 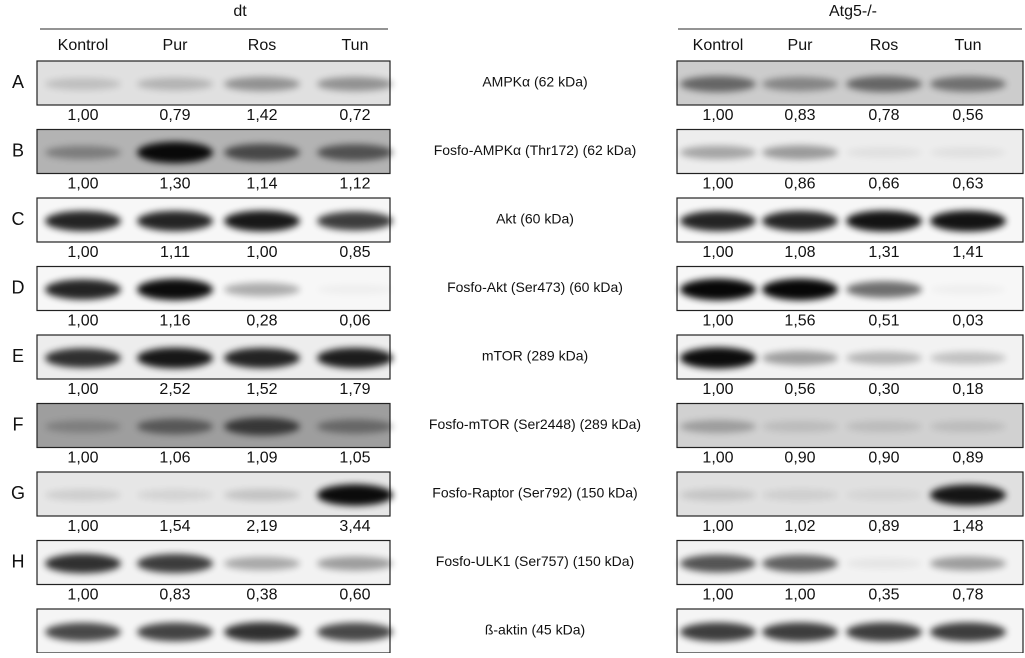 What do you see at coordinates (883, 184) in the screenshot?
I see `densitometry-value: 0,66` at bounding box center [883, 184].